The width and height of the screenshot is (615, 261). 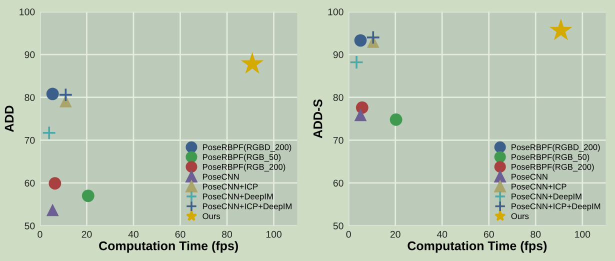 What do you see at coordinates (9, 119) in the screenshot?
I see `y-axis-title: ADD` at bounding box center [9, 119].